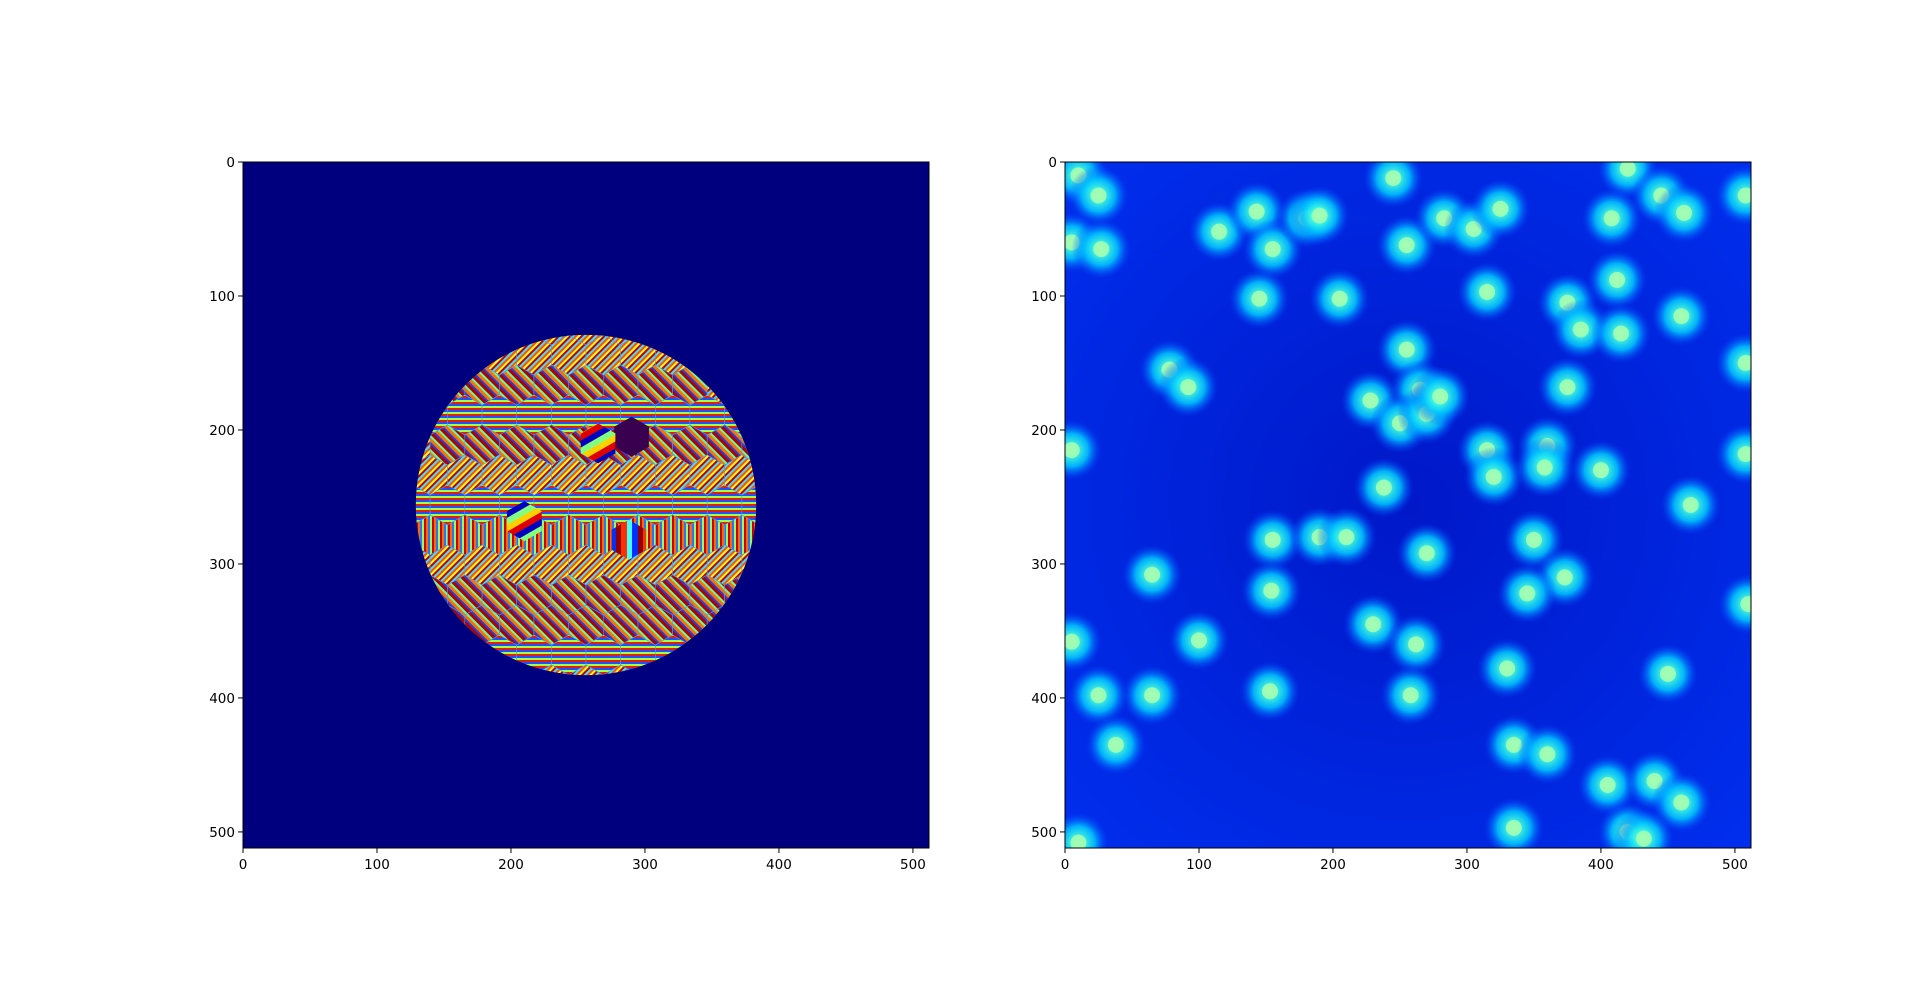 The width and height of the screenshot is (1920, 989). What do you see at coordinates (749, 505) in the screenshot?
I see `hex-tile` at bounding box center [749, 505].